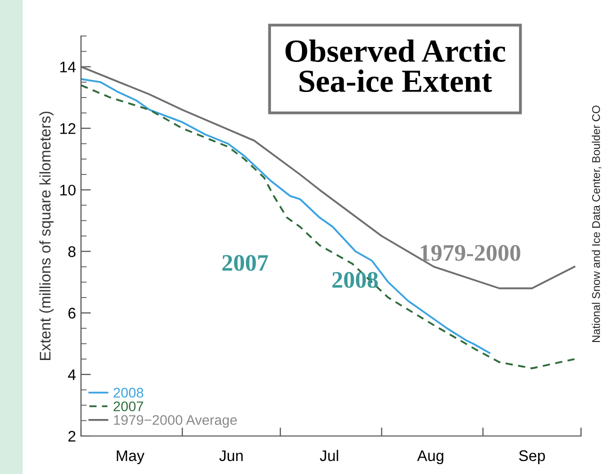  I want to click on y-tick-label: 6, so click(72, 313).